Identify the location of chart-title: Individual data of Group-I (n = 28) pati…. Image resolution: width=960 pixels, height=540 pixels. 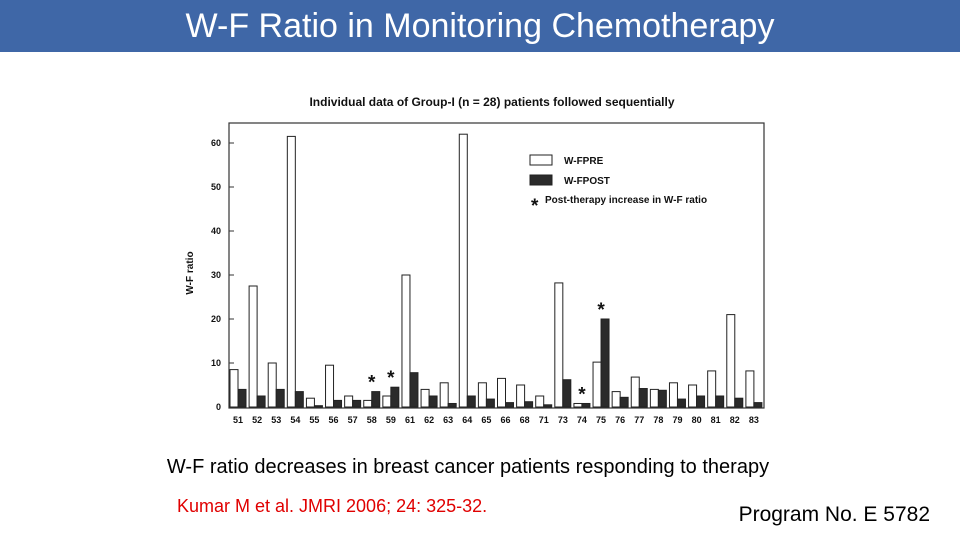
(491, 102).